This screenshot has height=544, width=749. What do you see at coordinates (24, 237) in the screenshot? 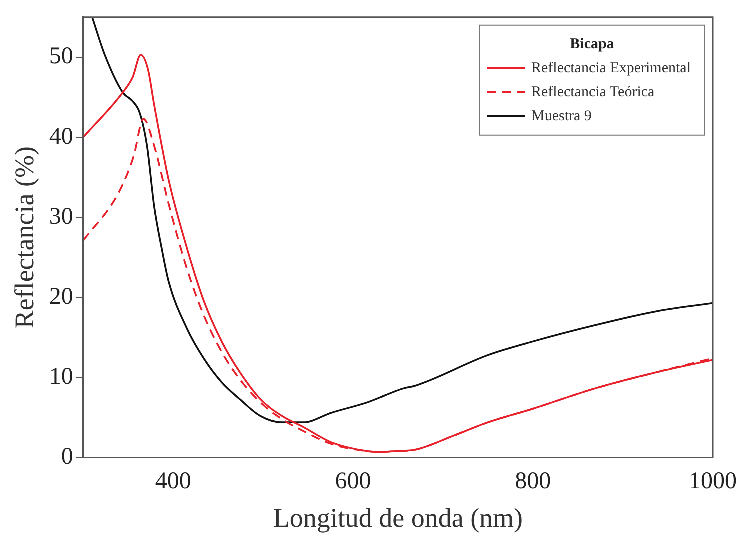
I see `y-axis-title: Reflectancia (%)` at bounding box center [24, 237].